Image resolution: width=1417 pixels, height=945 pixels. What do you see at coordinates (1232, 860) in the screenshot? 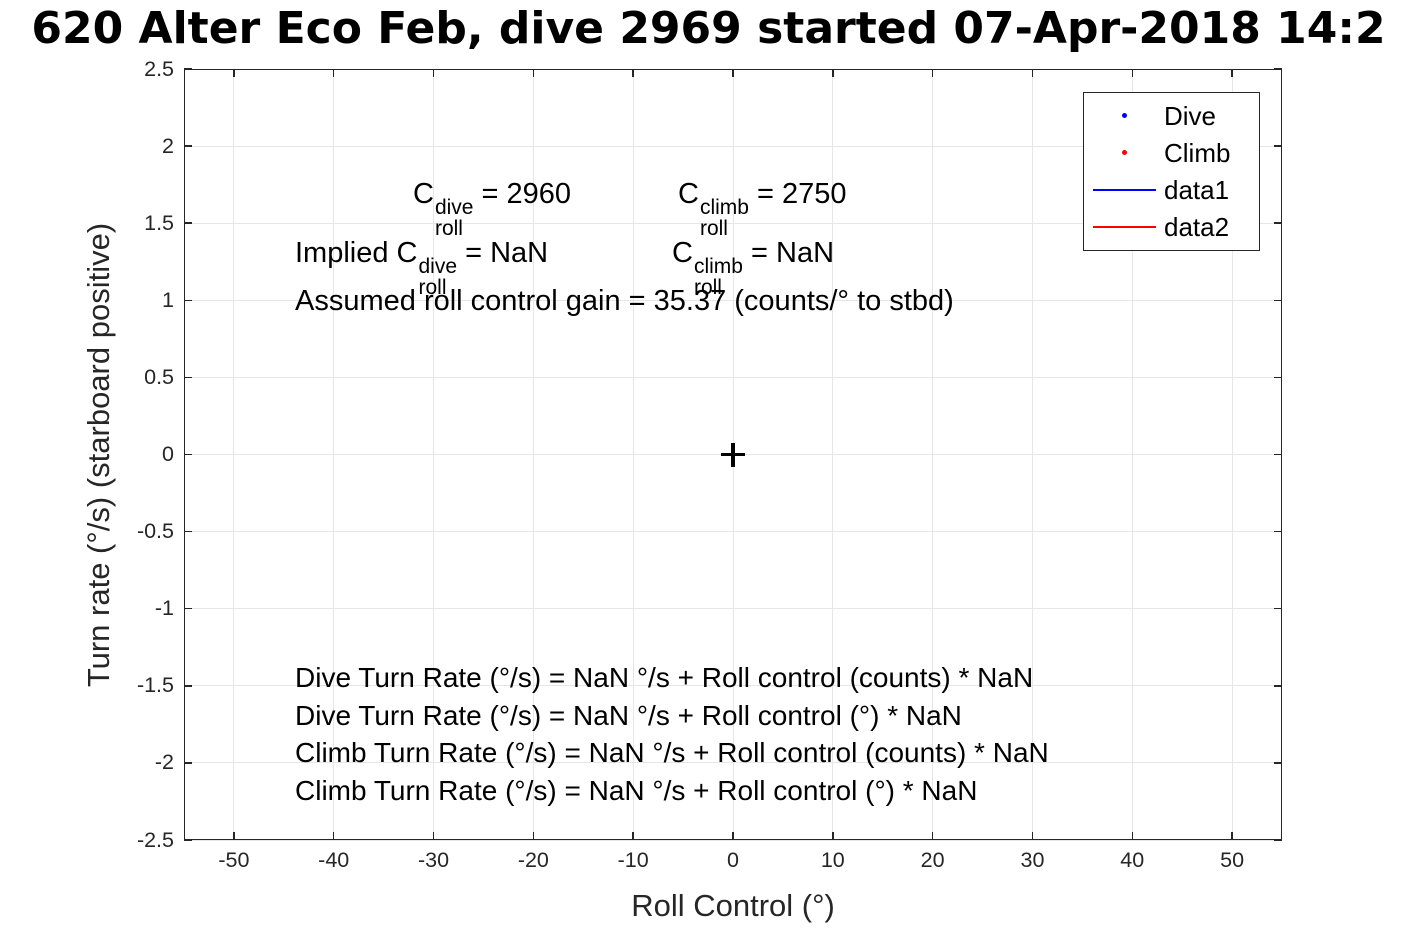
I see `tick-label-x-50: 50` at bounding box center [1232, 860].